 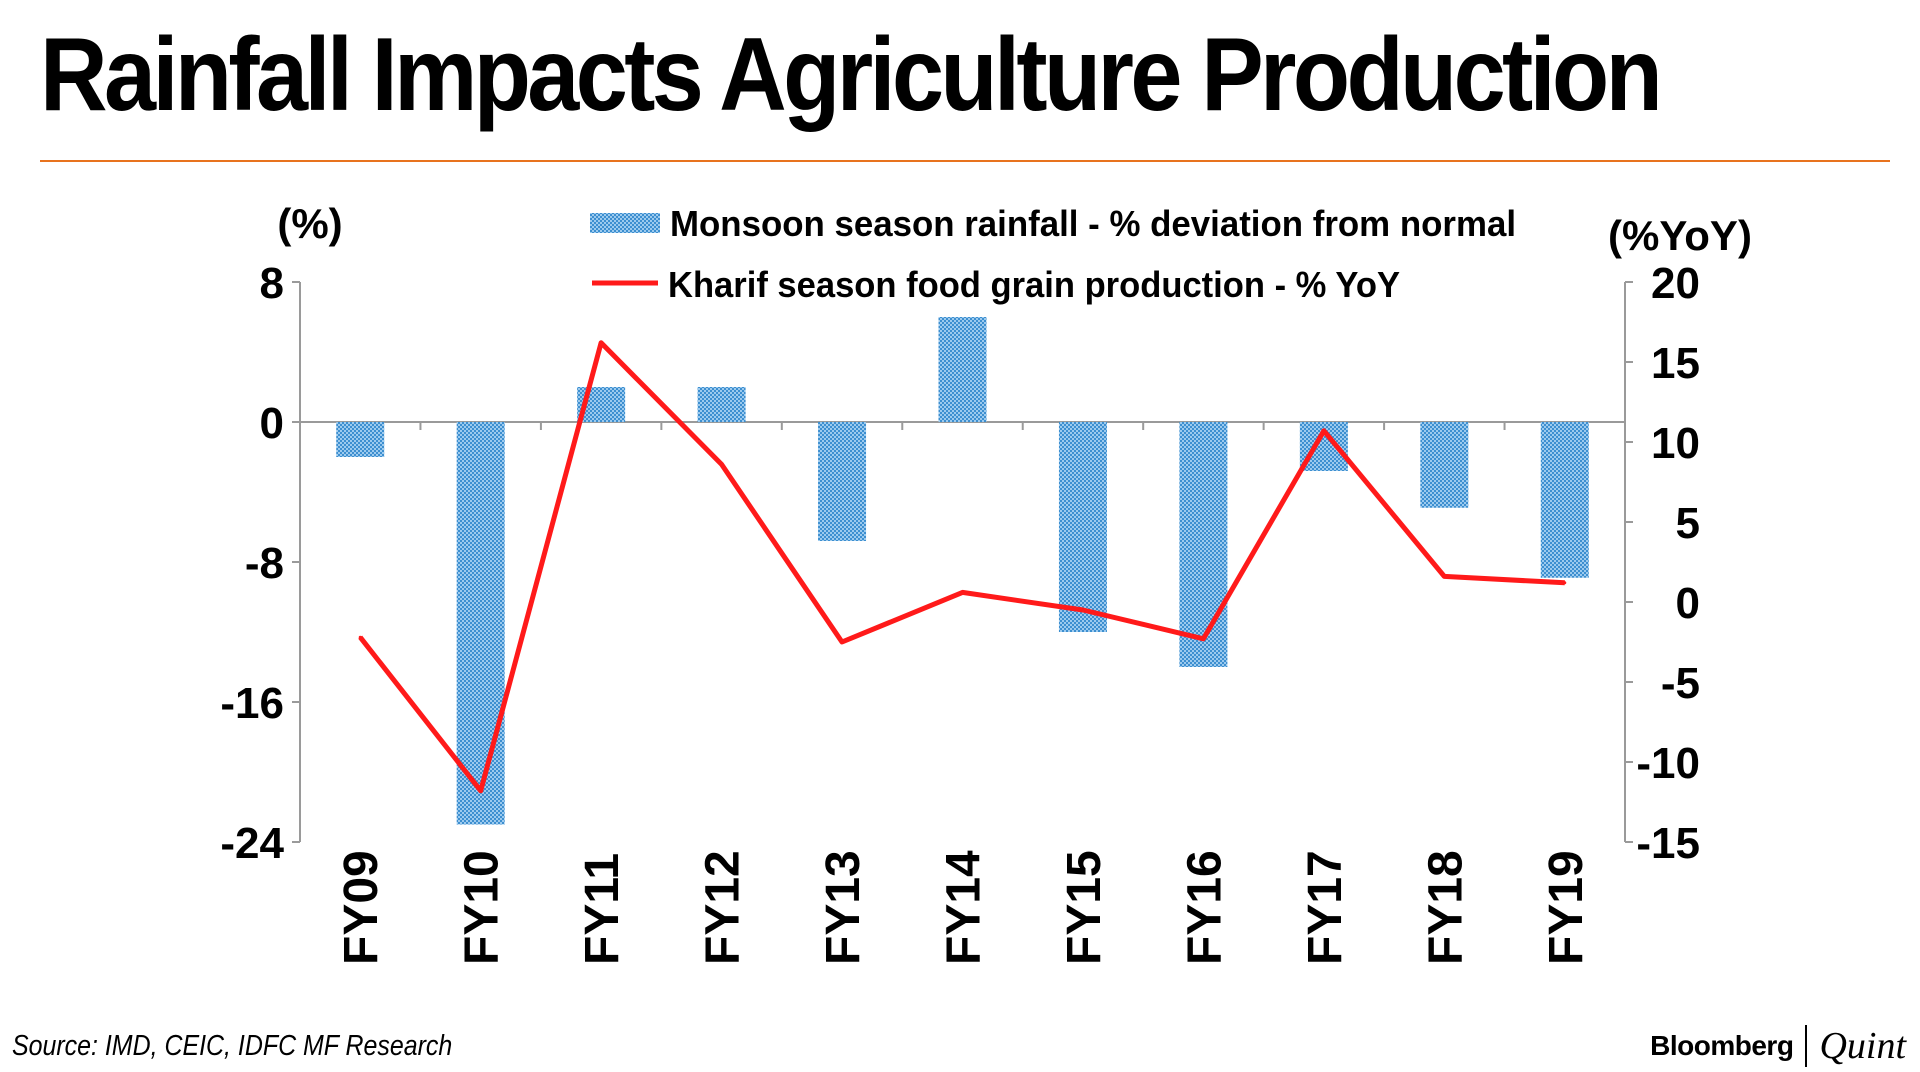 What do you see at coordinates (252, 703) in the screenshot?
I see `left-axis-tick-label: -16` at bounding box center [252, 703].